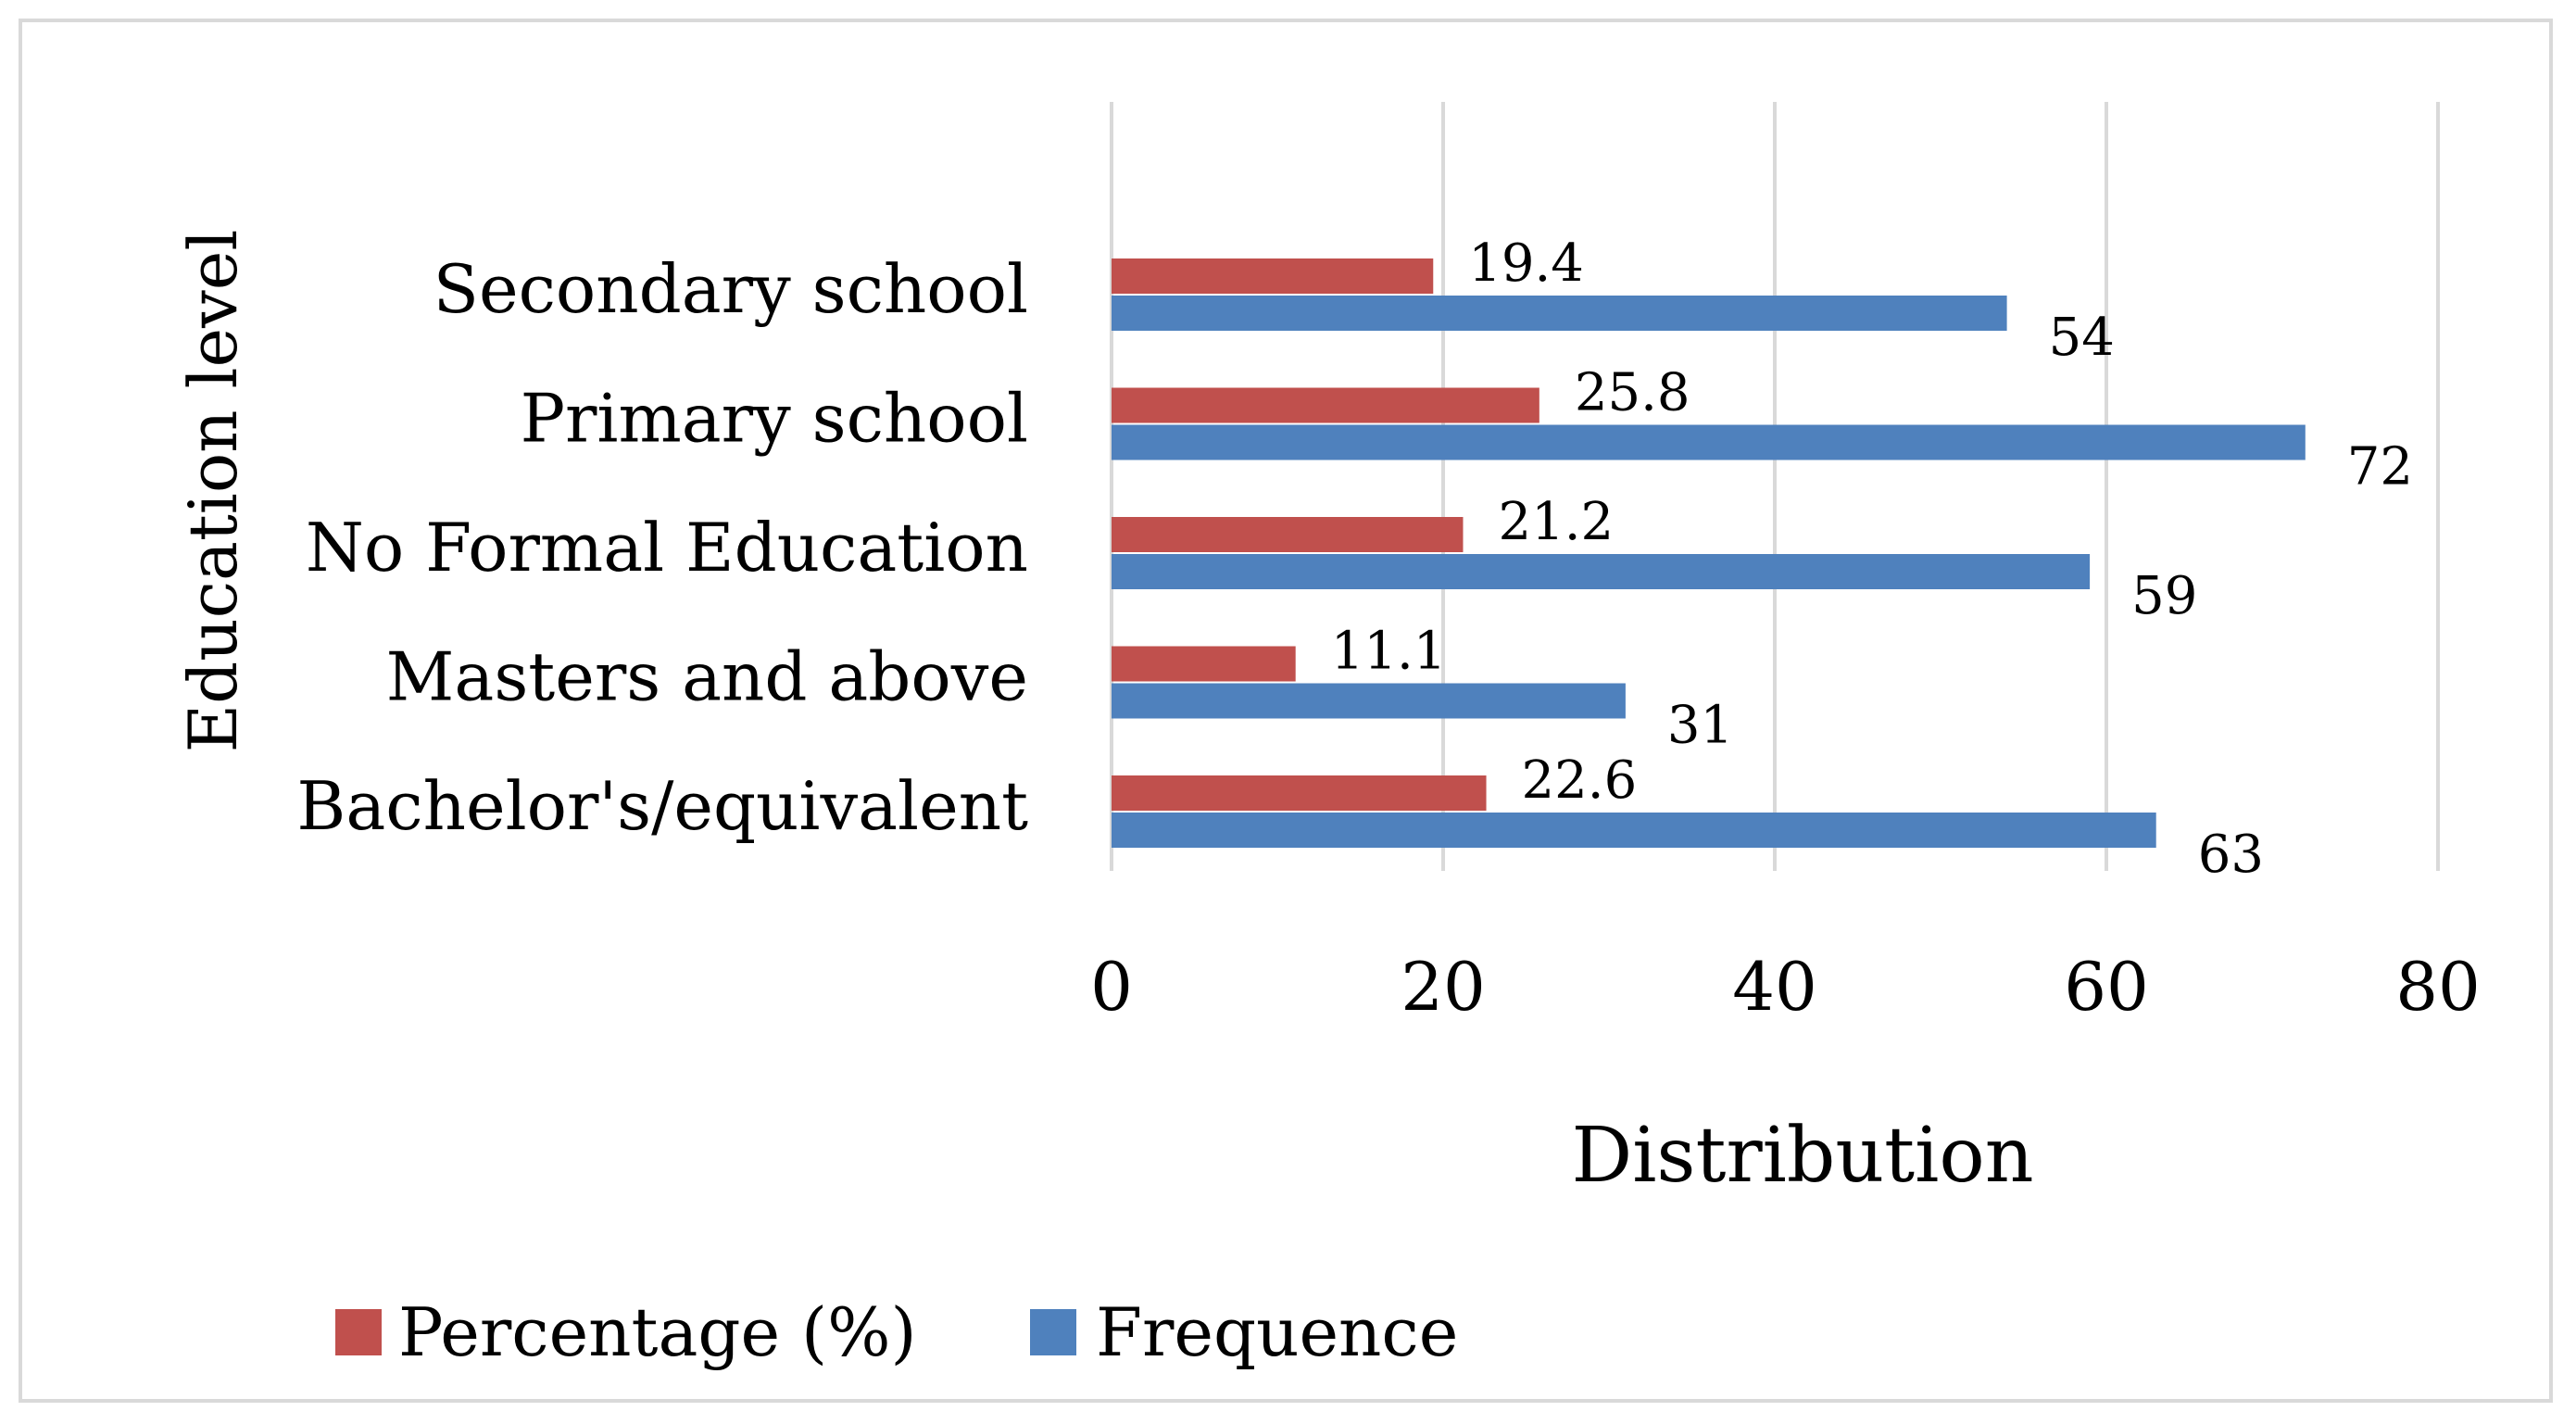 This screenshot has width=2576, height=1424. I want to click on y-axis-label: Education level, so click(213, 491).